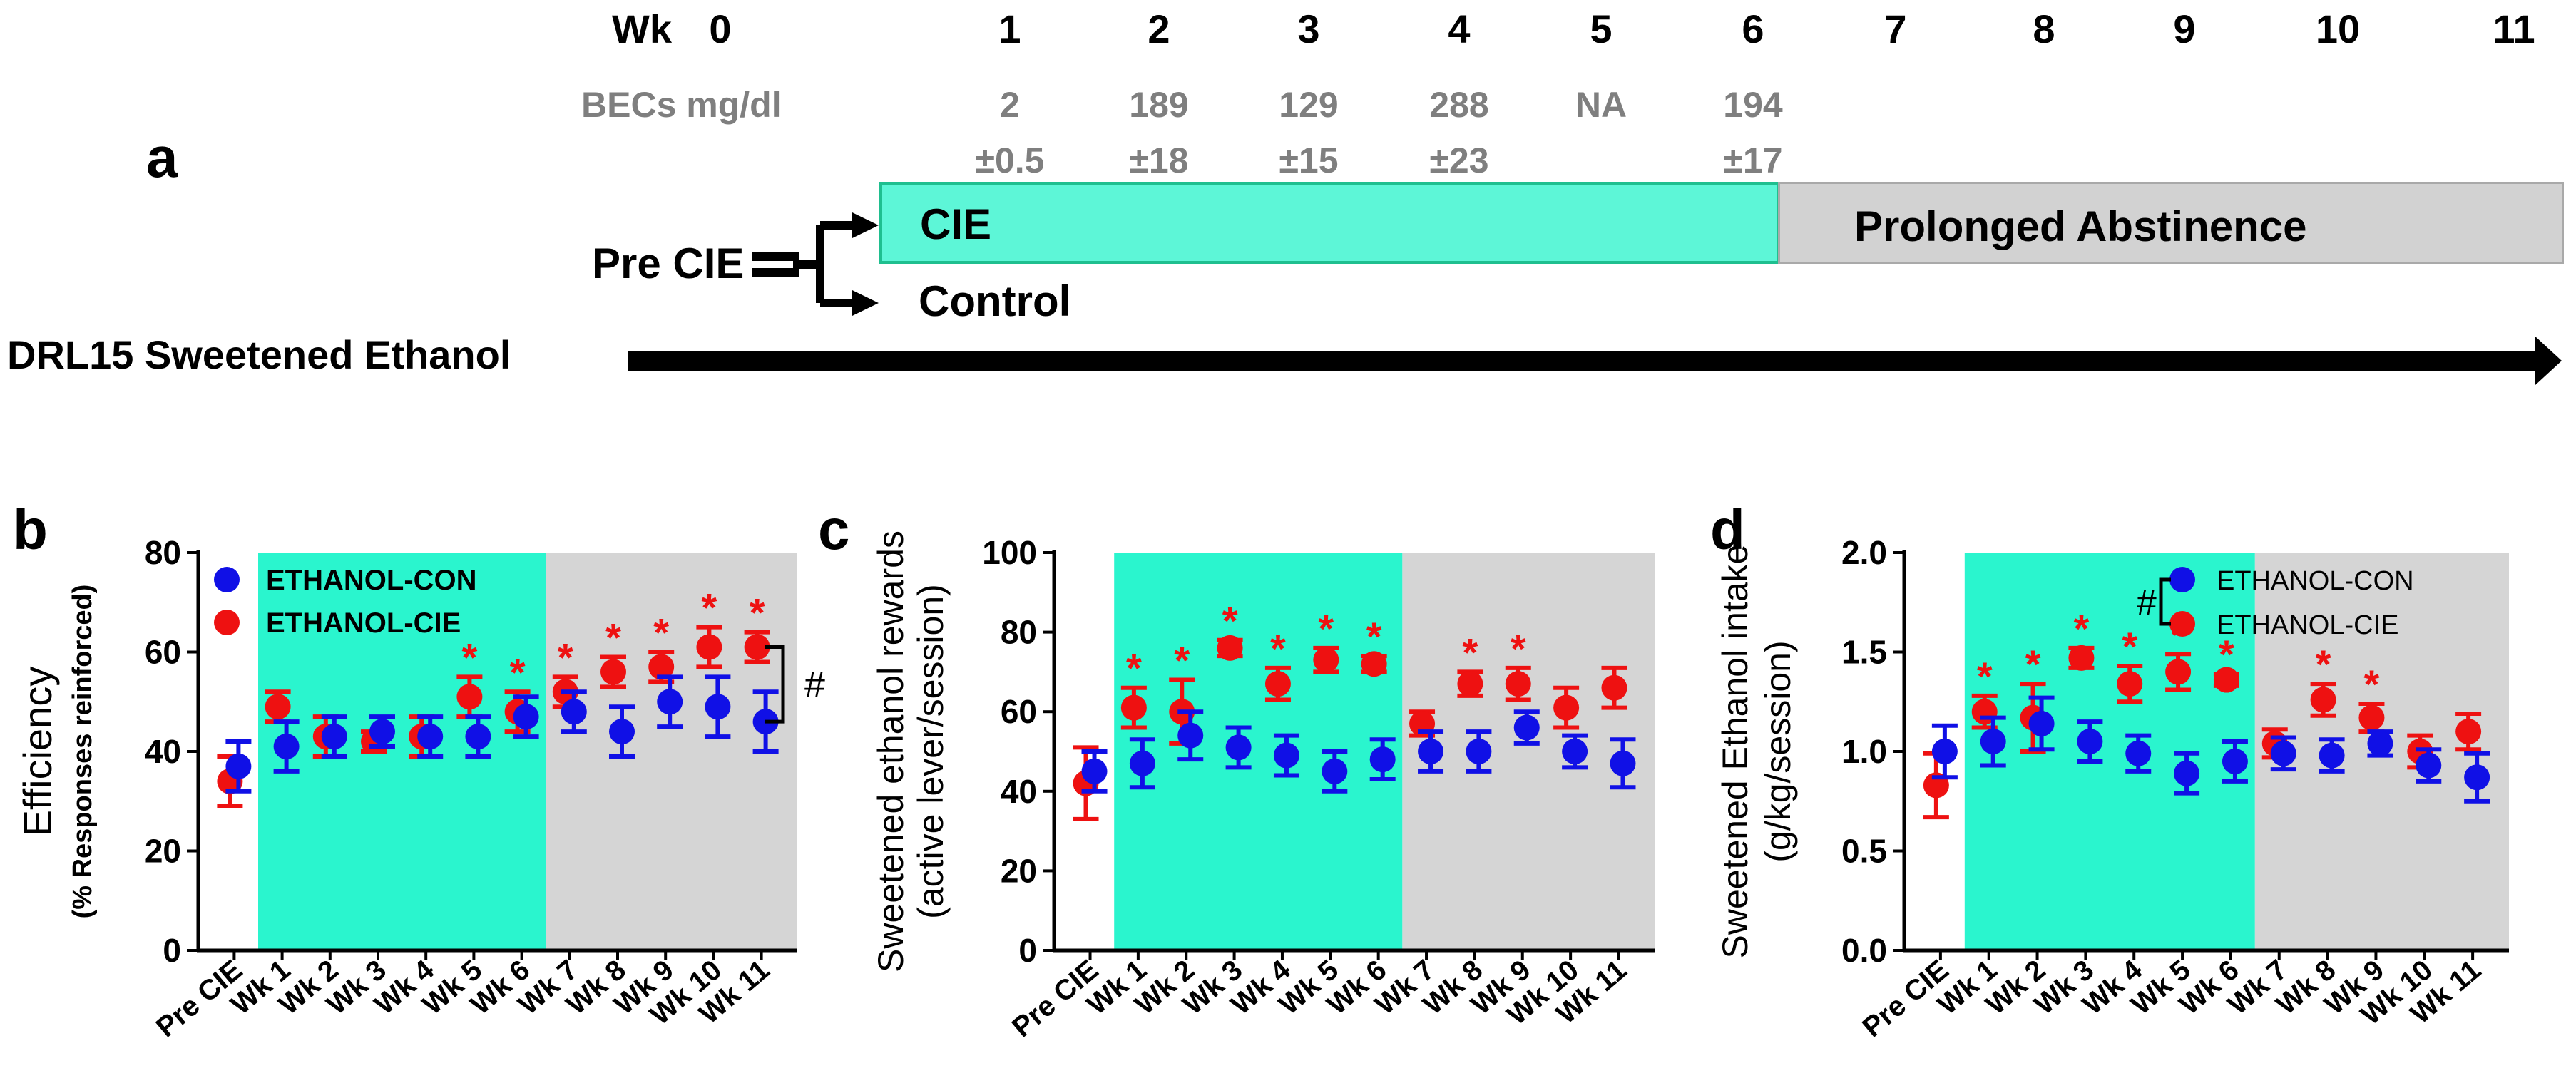 This screenshot has height=1073, width=2576. Describe the element at coordinates (1864, 652) in the screenshot. I see `y-tick-label: 1.5` at that location.